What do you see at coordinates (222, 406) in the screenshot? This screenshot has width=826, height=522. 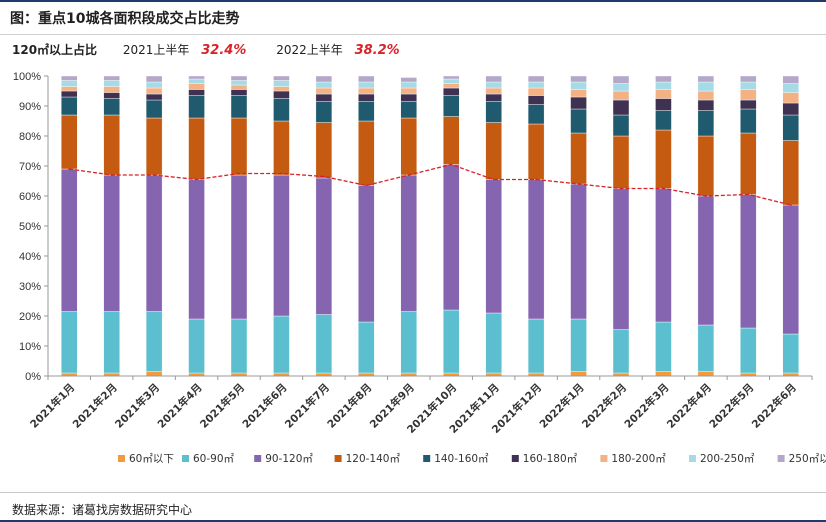 I see `x-tick-label: 2021年5月` at bounding box center [222, 406].